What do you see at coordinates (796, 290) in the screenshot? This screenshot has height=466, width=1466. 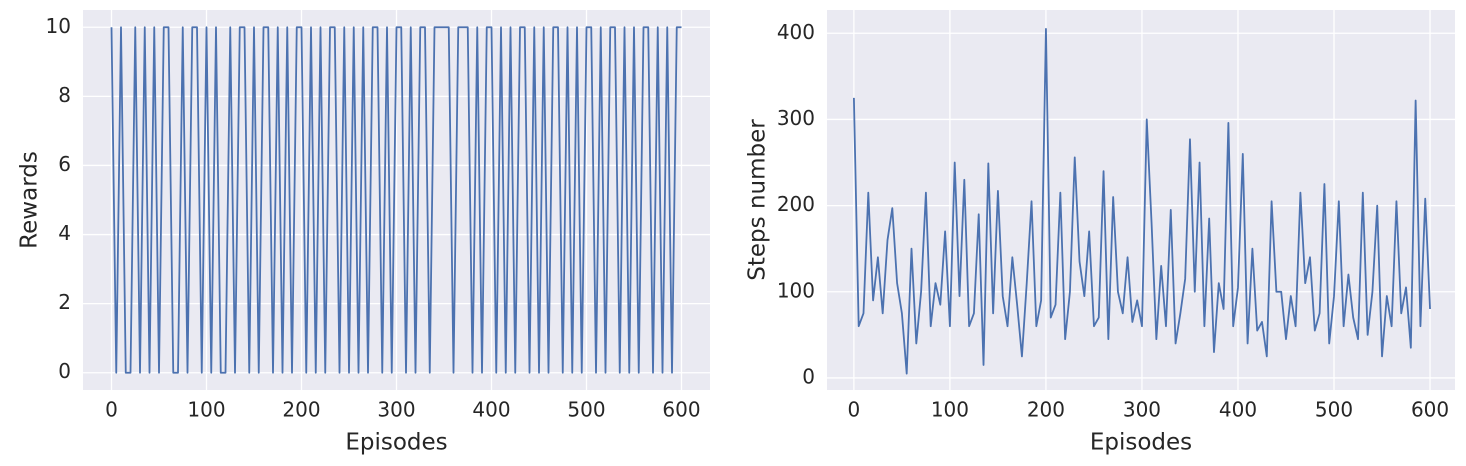 I see `y-tick-label: 100` at bounding box center [796, 290].